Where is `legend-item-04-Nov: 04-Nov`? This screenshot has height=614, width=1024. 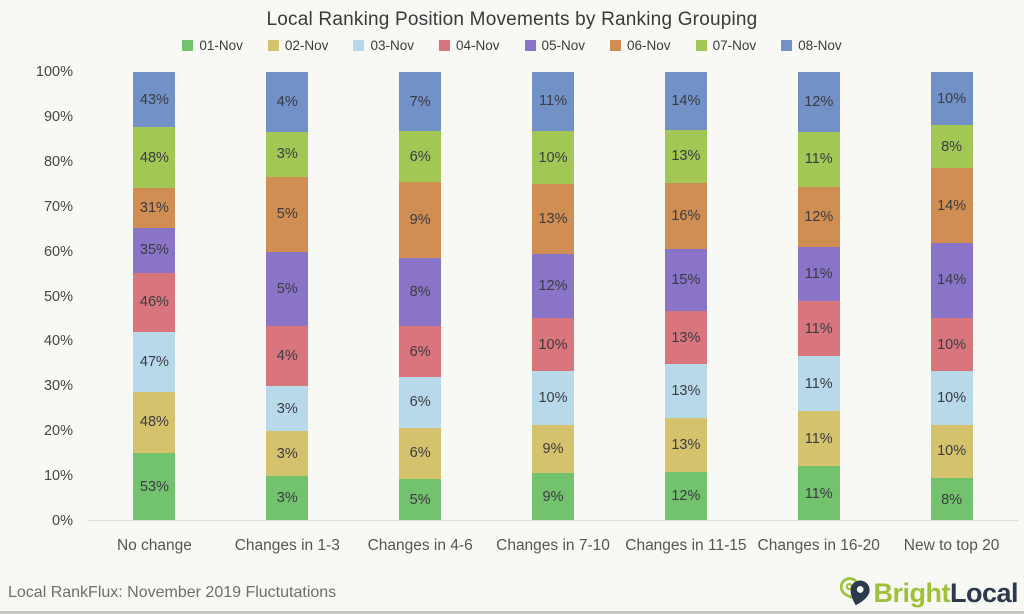
legend-item-04-Nov: 04-Nov is located at coordinates (469, 45).